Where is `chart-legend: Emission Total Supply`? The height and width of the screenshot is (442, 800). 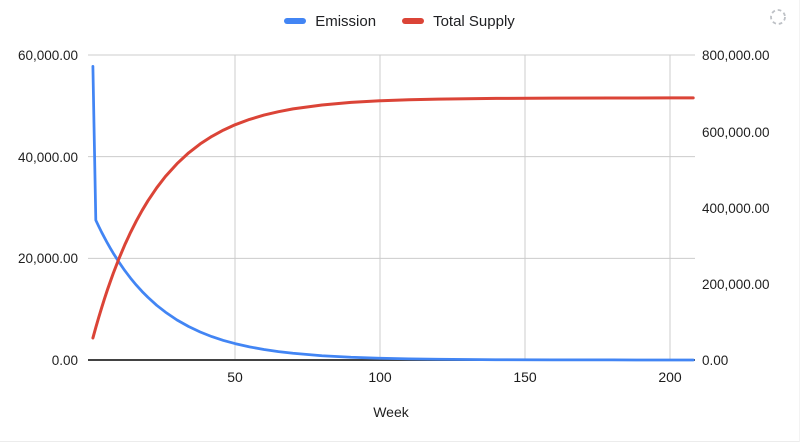 chart-legend: Emission Total Supply is located at coordinates (399, 21).